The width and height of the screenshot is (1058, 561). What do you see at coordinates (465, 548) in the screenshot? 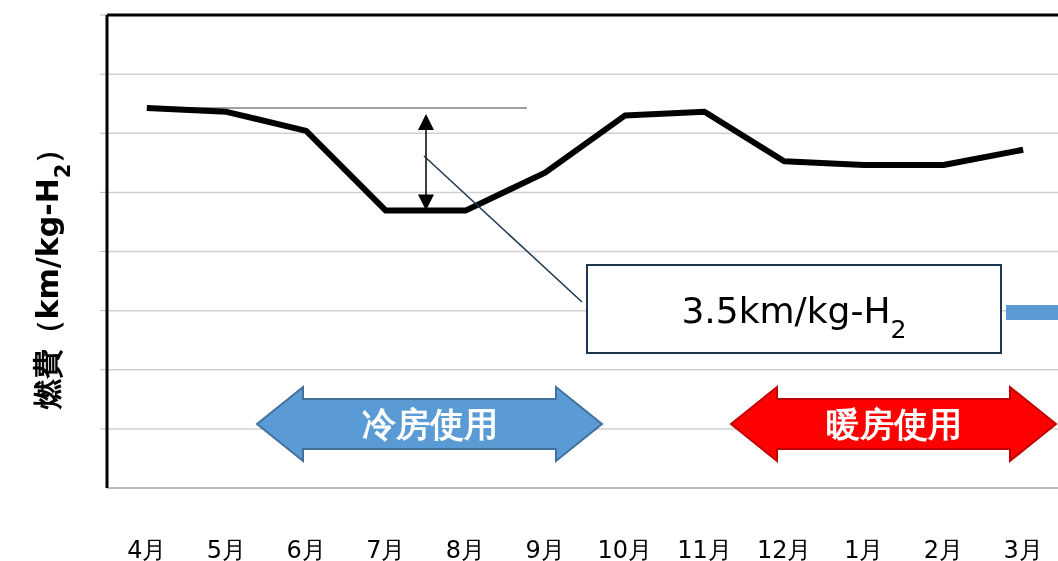
I see `x-tick-label: 8月` at bounding box center [465, 548].